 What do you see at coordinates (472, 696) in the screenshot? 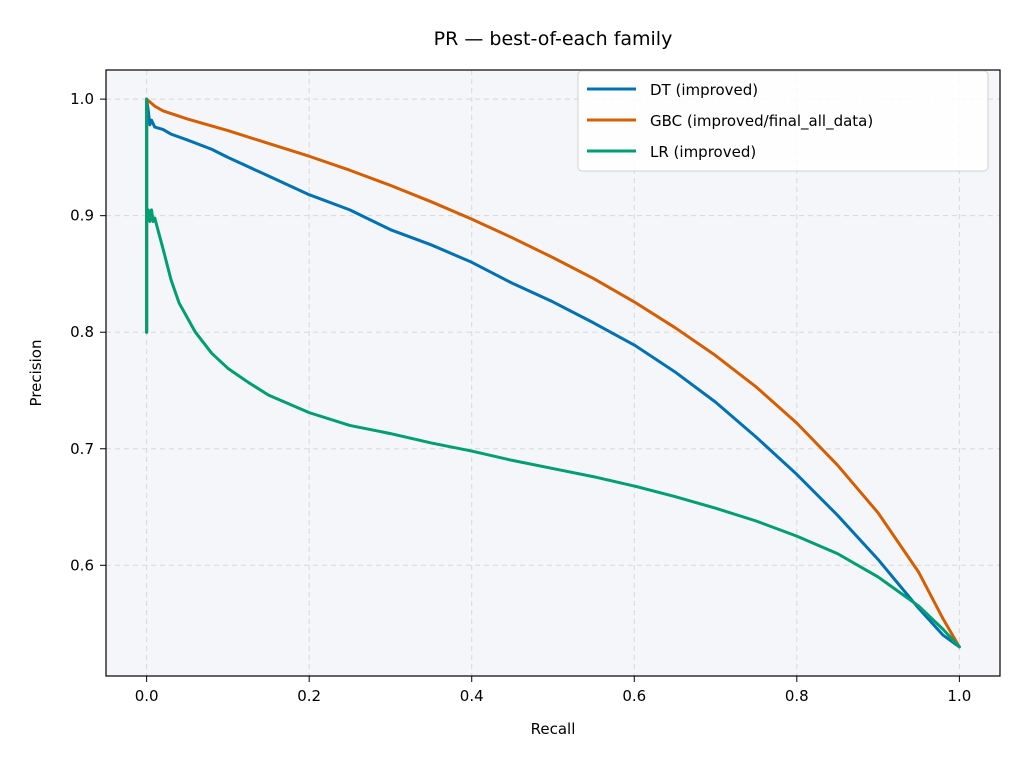
I see `x-tick-label: 0.4` at bounding box center [472, 696].